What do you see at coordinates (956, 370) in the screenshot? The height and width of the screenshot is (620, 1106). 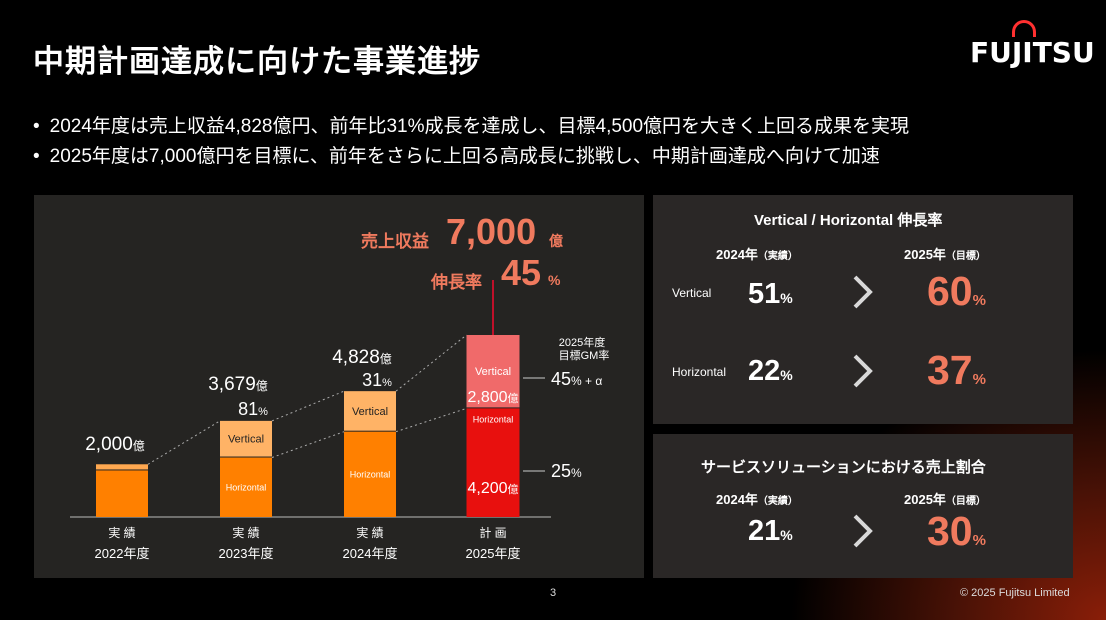 I see `horizontal-2025-value: 37%` at bounding box center [956, 370].